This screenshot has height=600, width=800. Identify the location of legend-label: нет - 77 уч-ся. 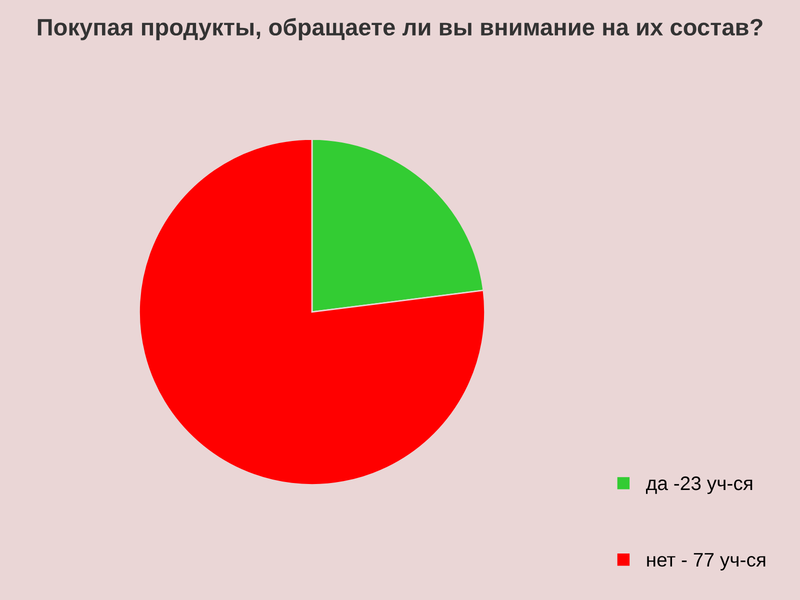
(706, 561).